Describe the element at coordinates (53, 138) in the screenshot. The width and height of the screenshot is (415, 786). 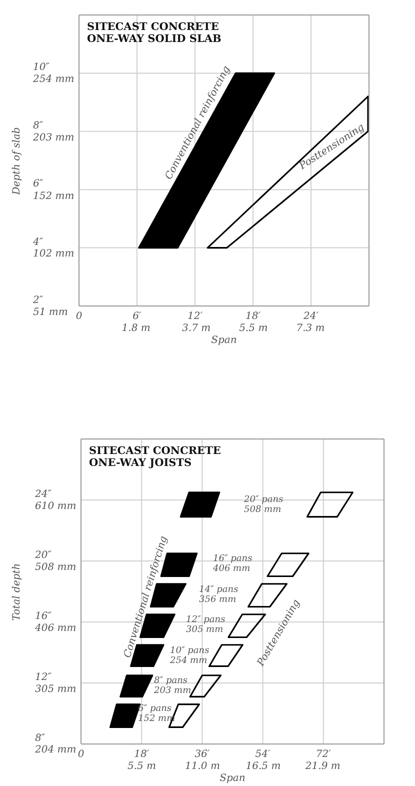
I see `y2-tick-label: 203 mm` at that location.